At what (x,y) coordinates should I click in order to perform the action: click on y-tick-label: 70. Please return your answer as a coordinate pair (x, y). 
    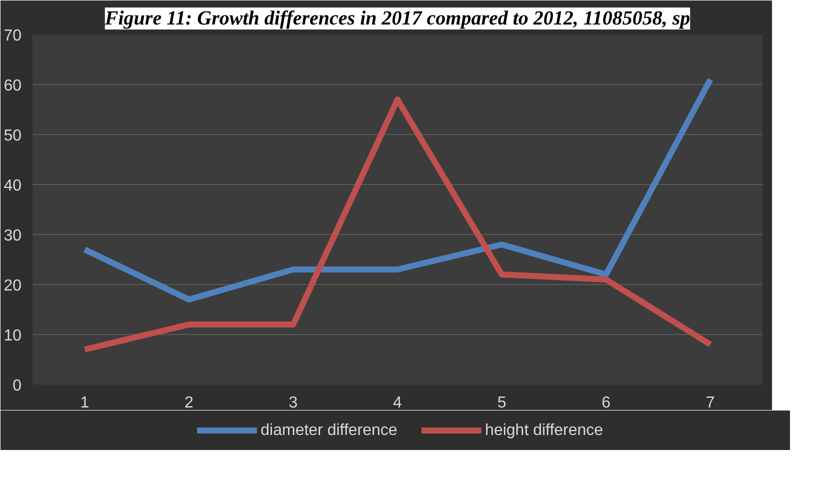
    Looking at the image, I should click on (13, 36).